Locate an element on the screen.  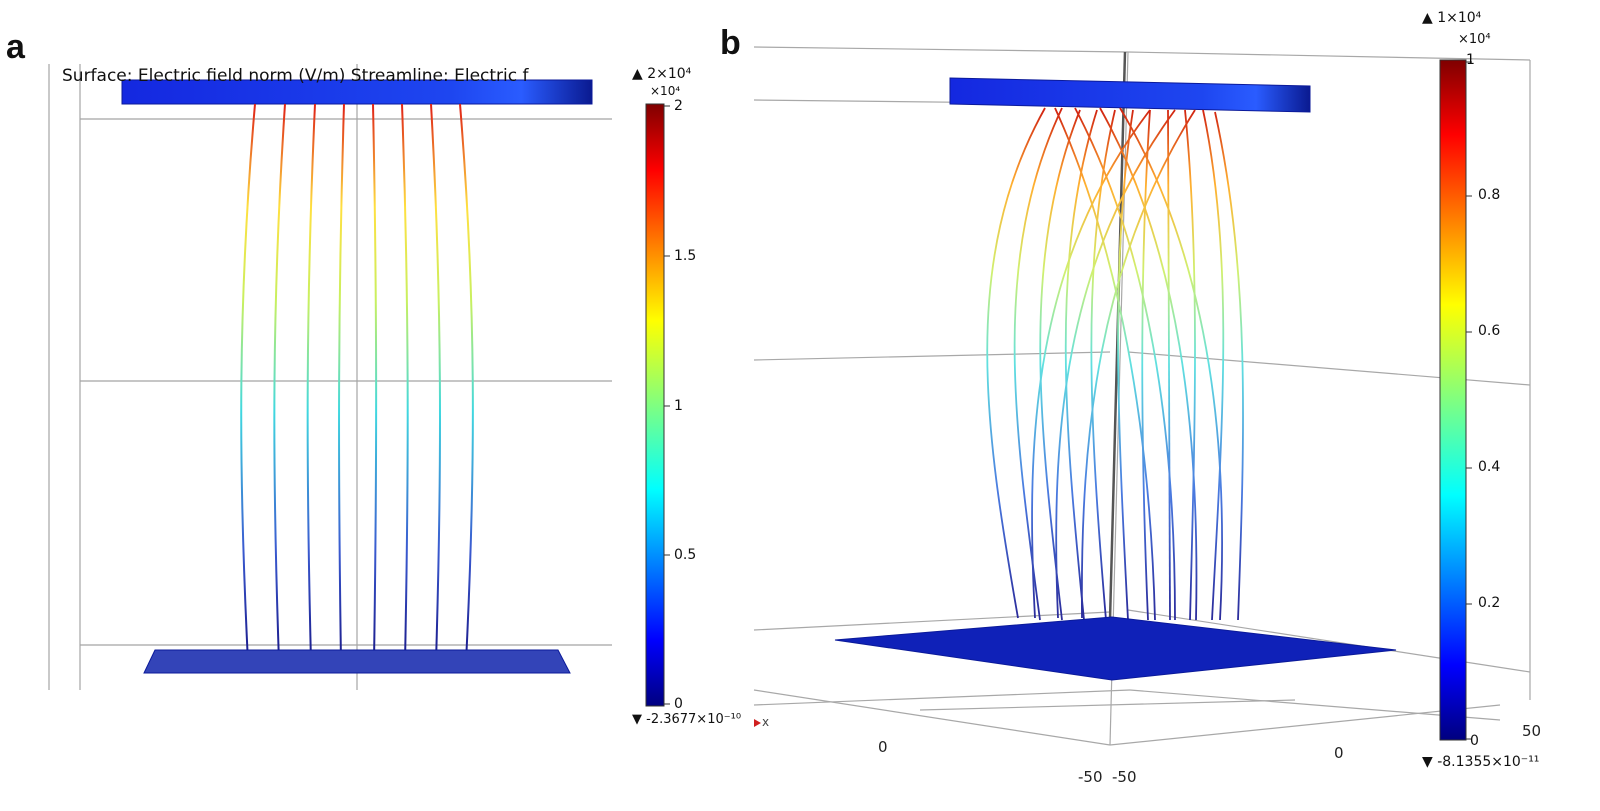
panel-a-axis-marker: x is located at coordinates (766, 722).